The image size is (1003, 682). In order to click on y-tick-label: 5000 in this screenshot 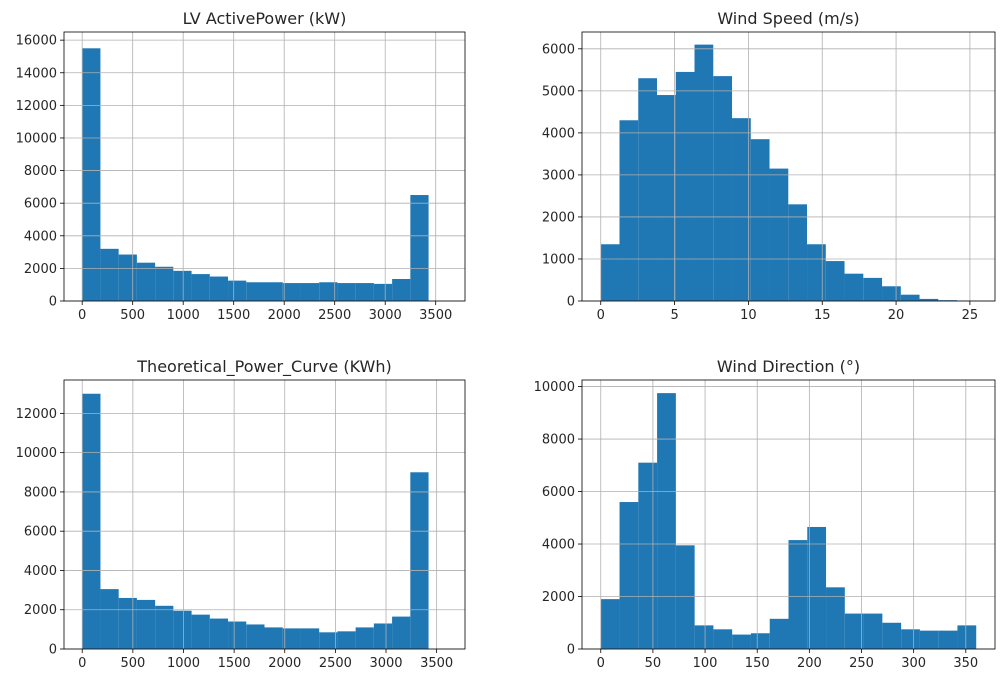, I will do `click(558, 91)`.